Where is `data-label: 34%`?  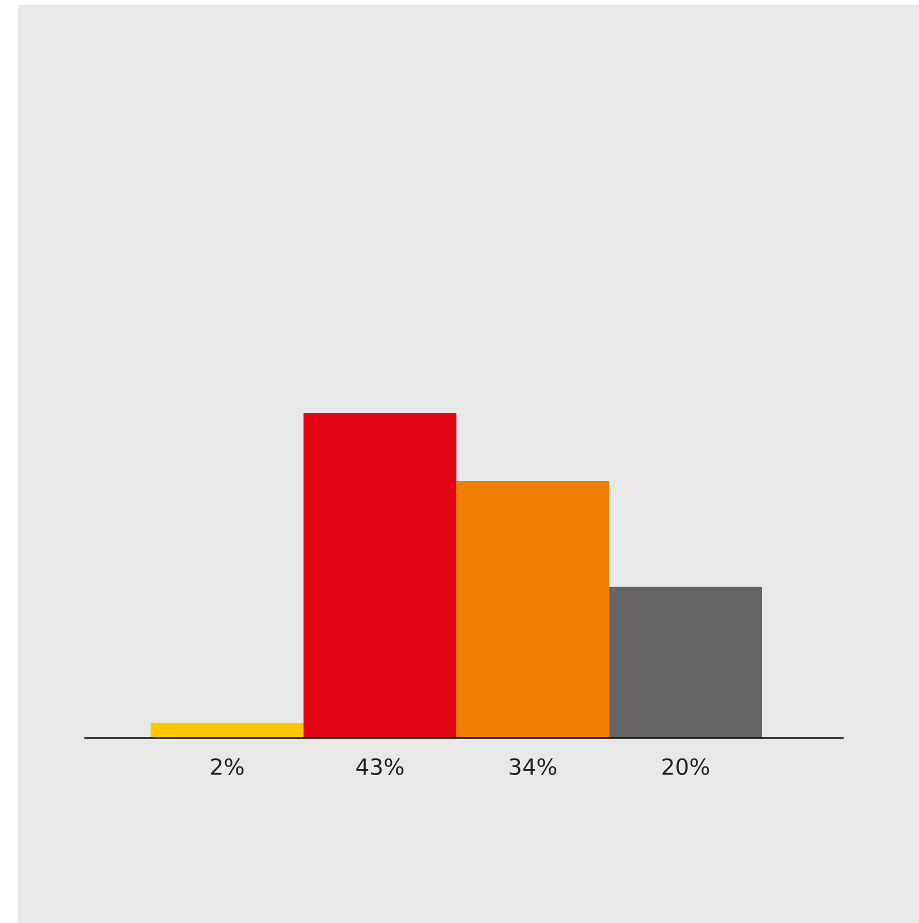 data-label: 34% is located at coordinates (533, 767).